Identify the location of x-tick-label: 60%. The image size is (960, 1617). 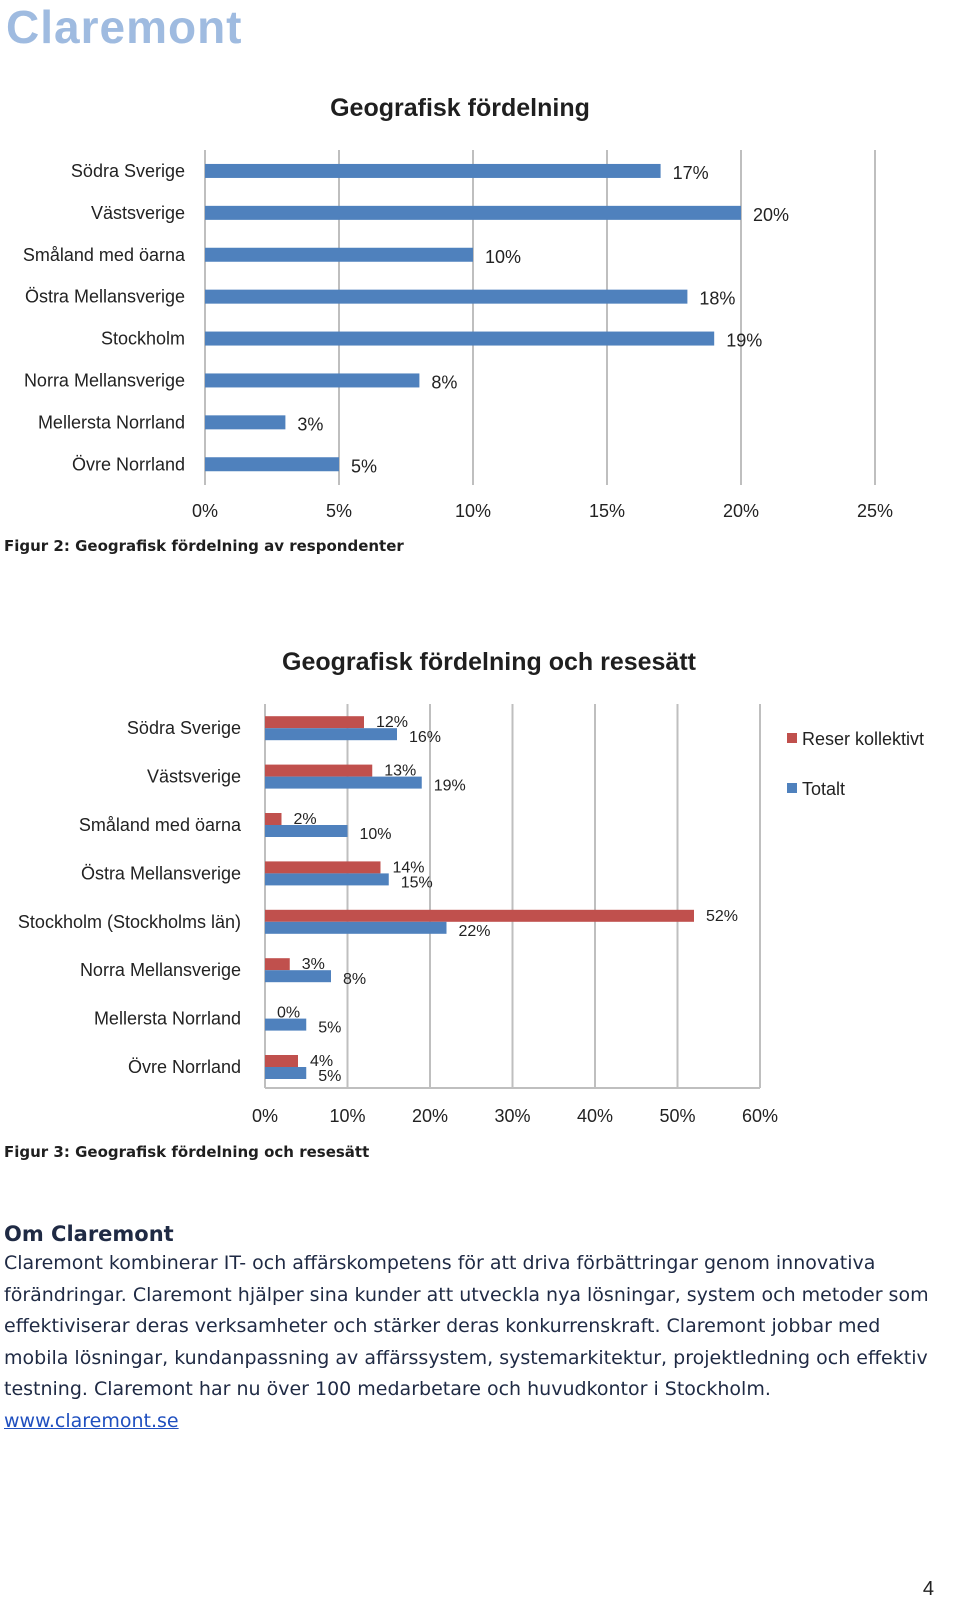
(760, 1116).